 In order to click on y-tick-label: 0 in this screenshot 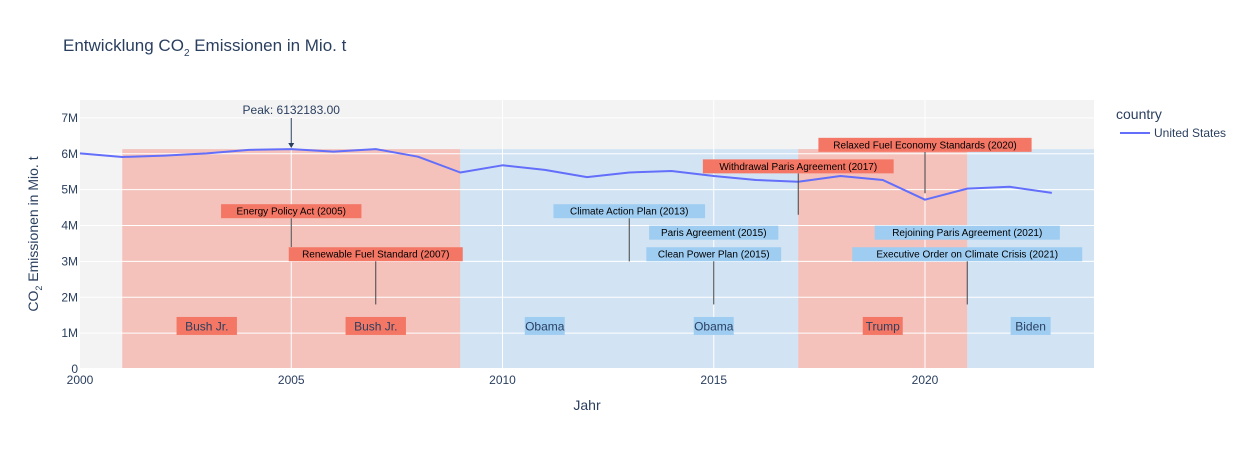, I will do `click(74, 369)`.